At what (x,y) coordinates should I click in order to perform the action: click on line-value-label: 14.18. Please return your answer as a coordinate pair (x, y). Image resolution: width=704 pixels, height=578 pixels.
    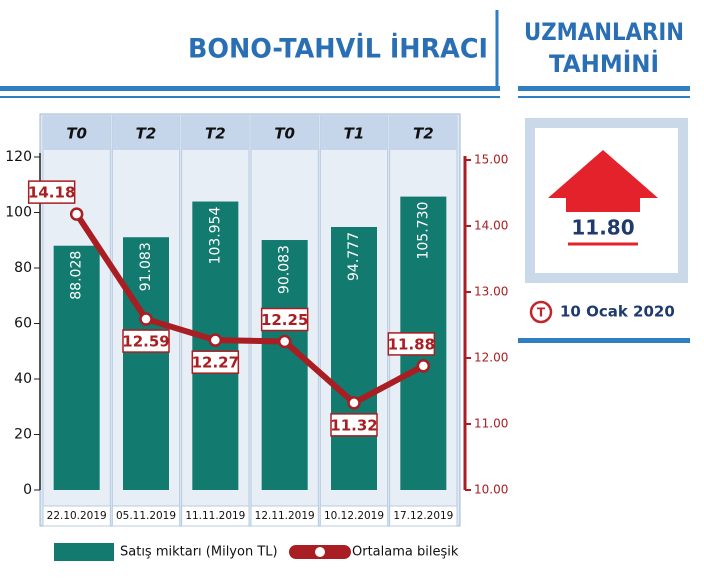
    Looking at the image, I should click on (51, 193).